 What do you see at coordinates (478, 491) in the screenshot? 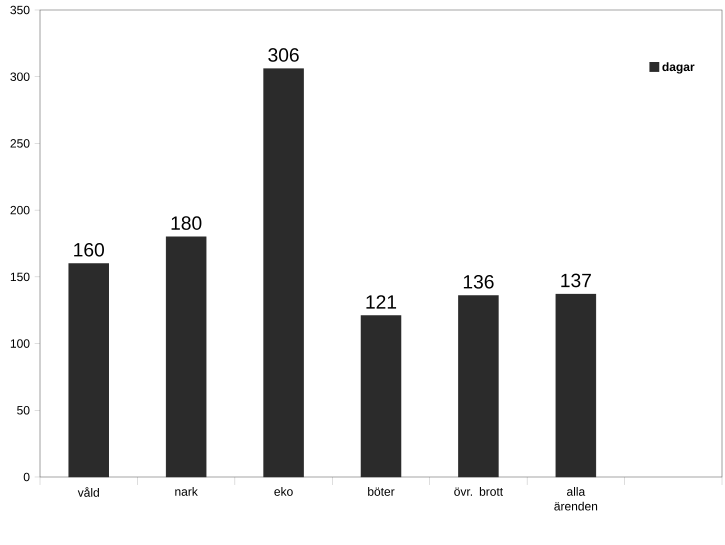
I see `x-tick-label: övr. brott` at bounding box center [478, 491].